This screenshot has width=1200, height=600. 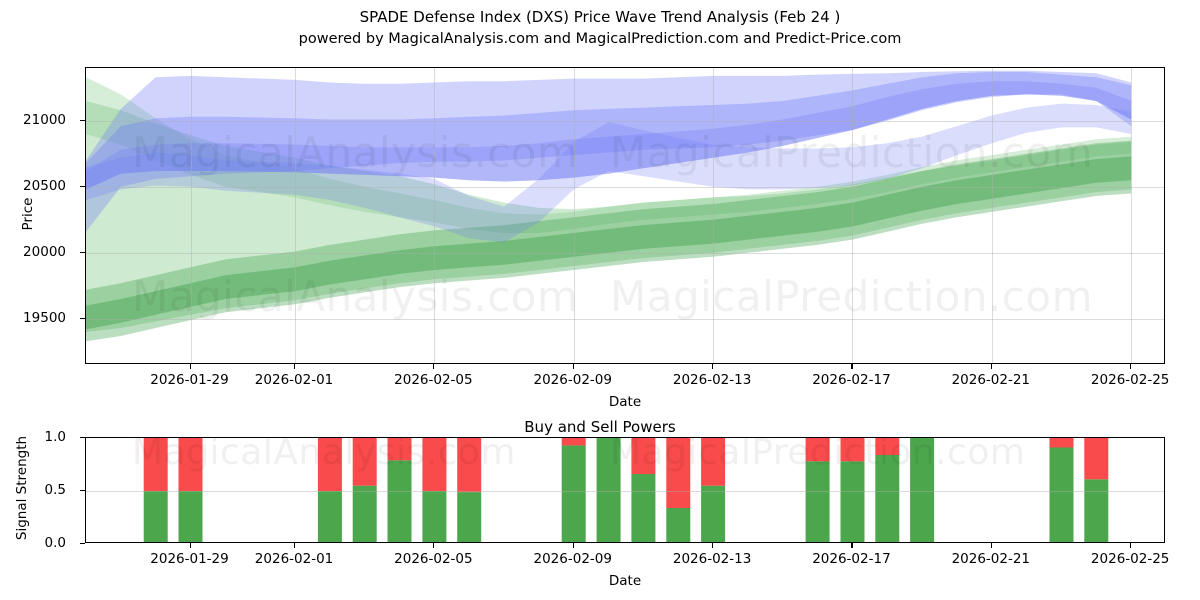 What do you see at coordinates (625, 581) in the screenshot?
I see `signal-x-axis-label: Date` at bounding box center [625, 581].